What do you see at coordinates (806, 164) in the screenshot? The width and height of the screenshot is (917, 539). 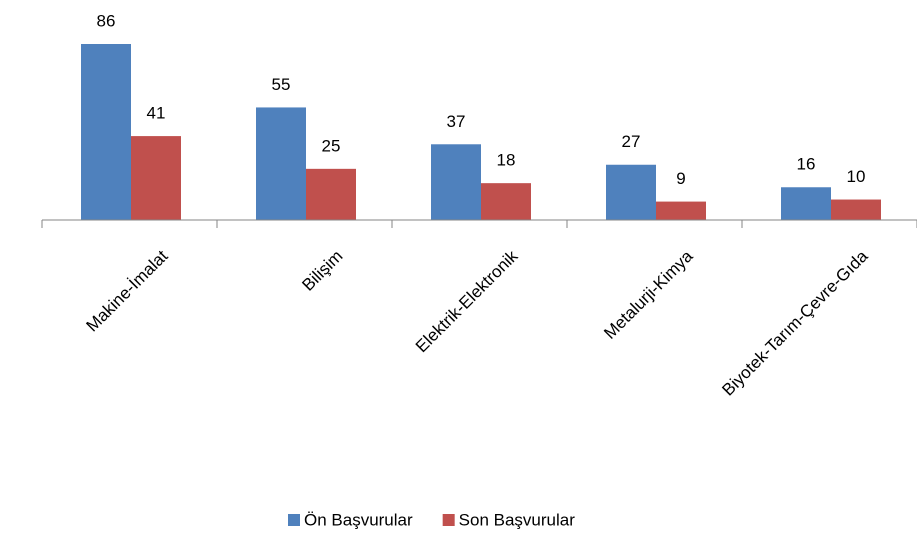 I see `data-label: 16` at bounding box center [806, 164].